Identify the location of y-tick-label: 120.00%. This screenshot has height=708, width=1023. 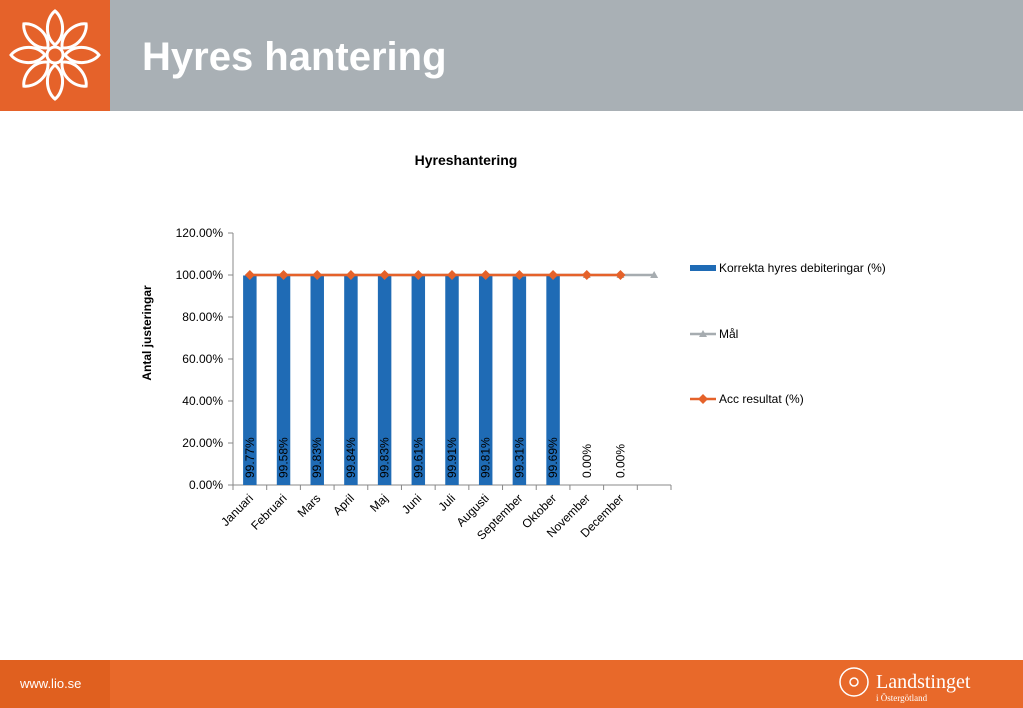
(200, 233).